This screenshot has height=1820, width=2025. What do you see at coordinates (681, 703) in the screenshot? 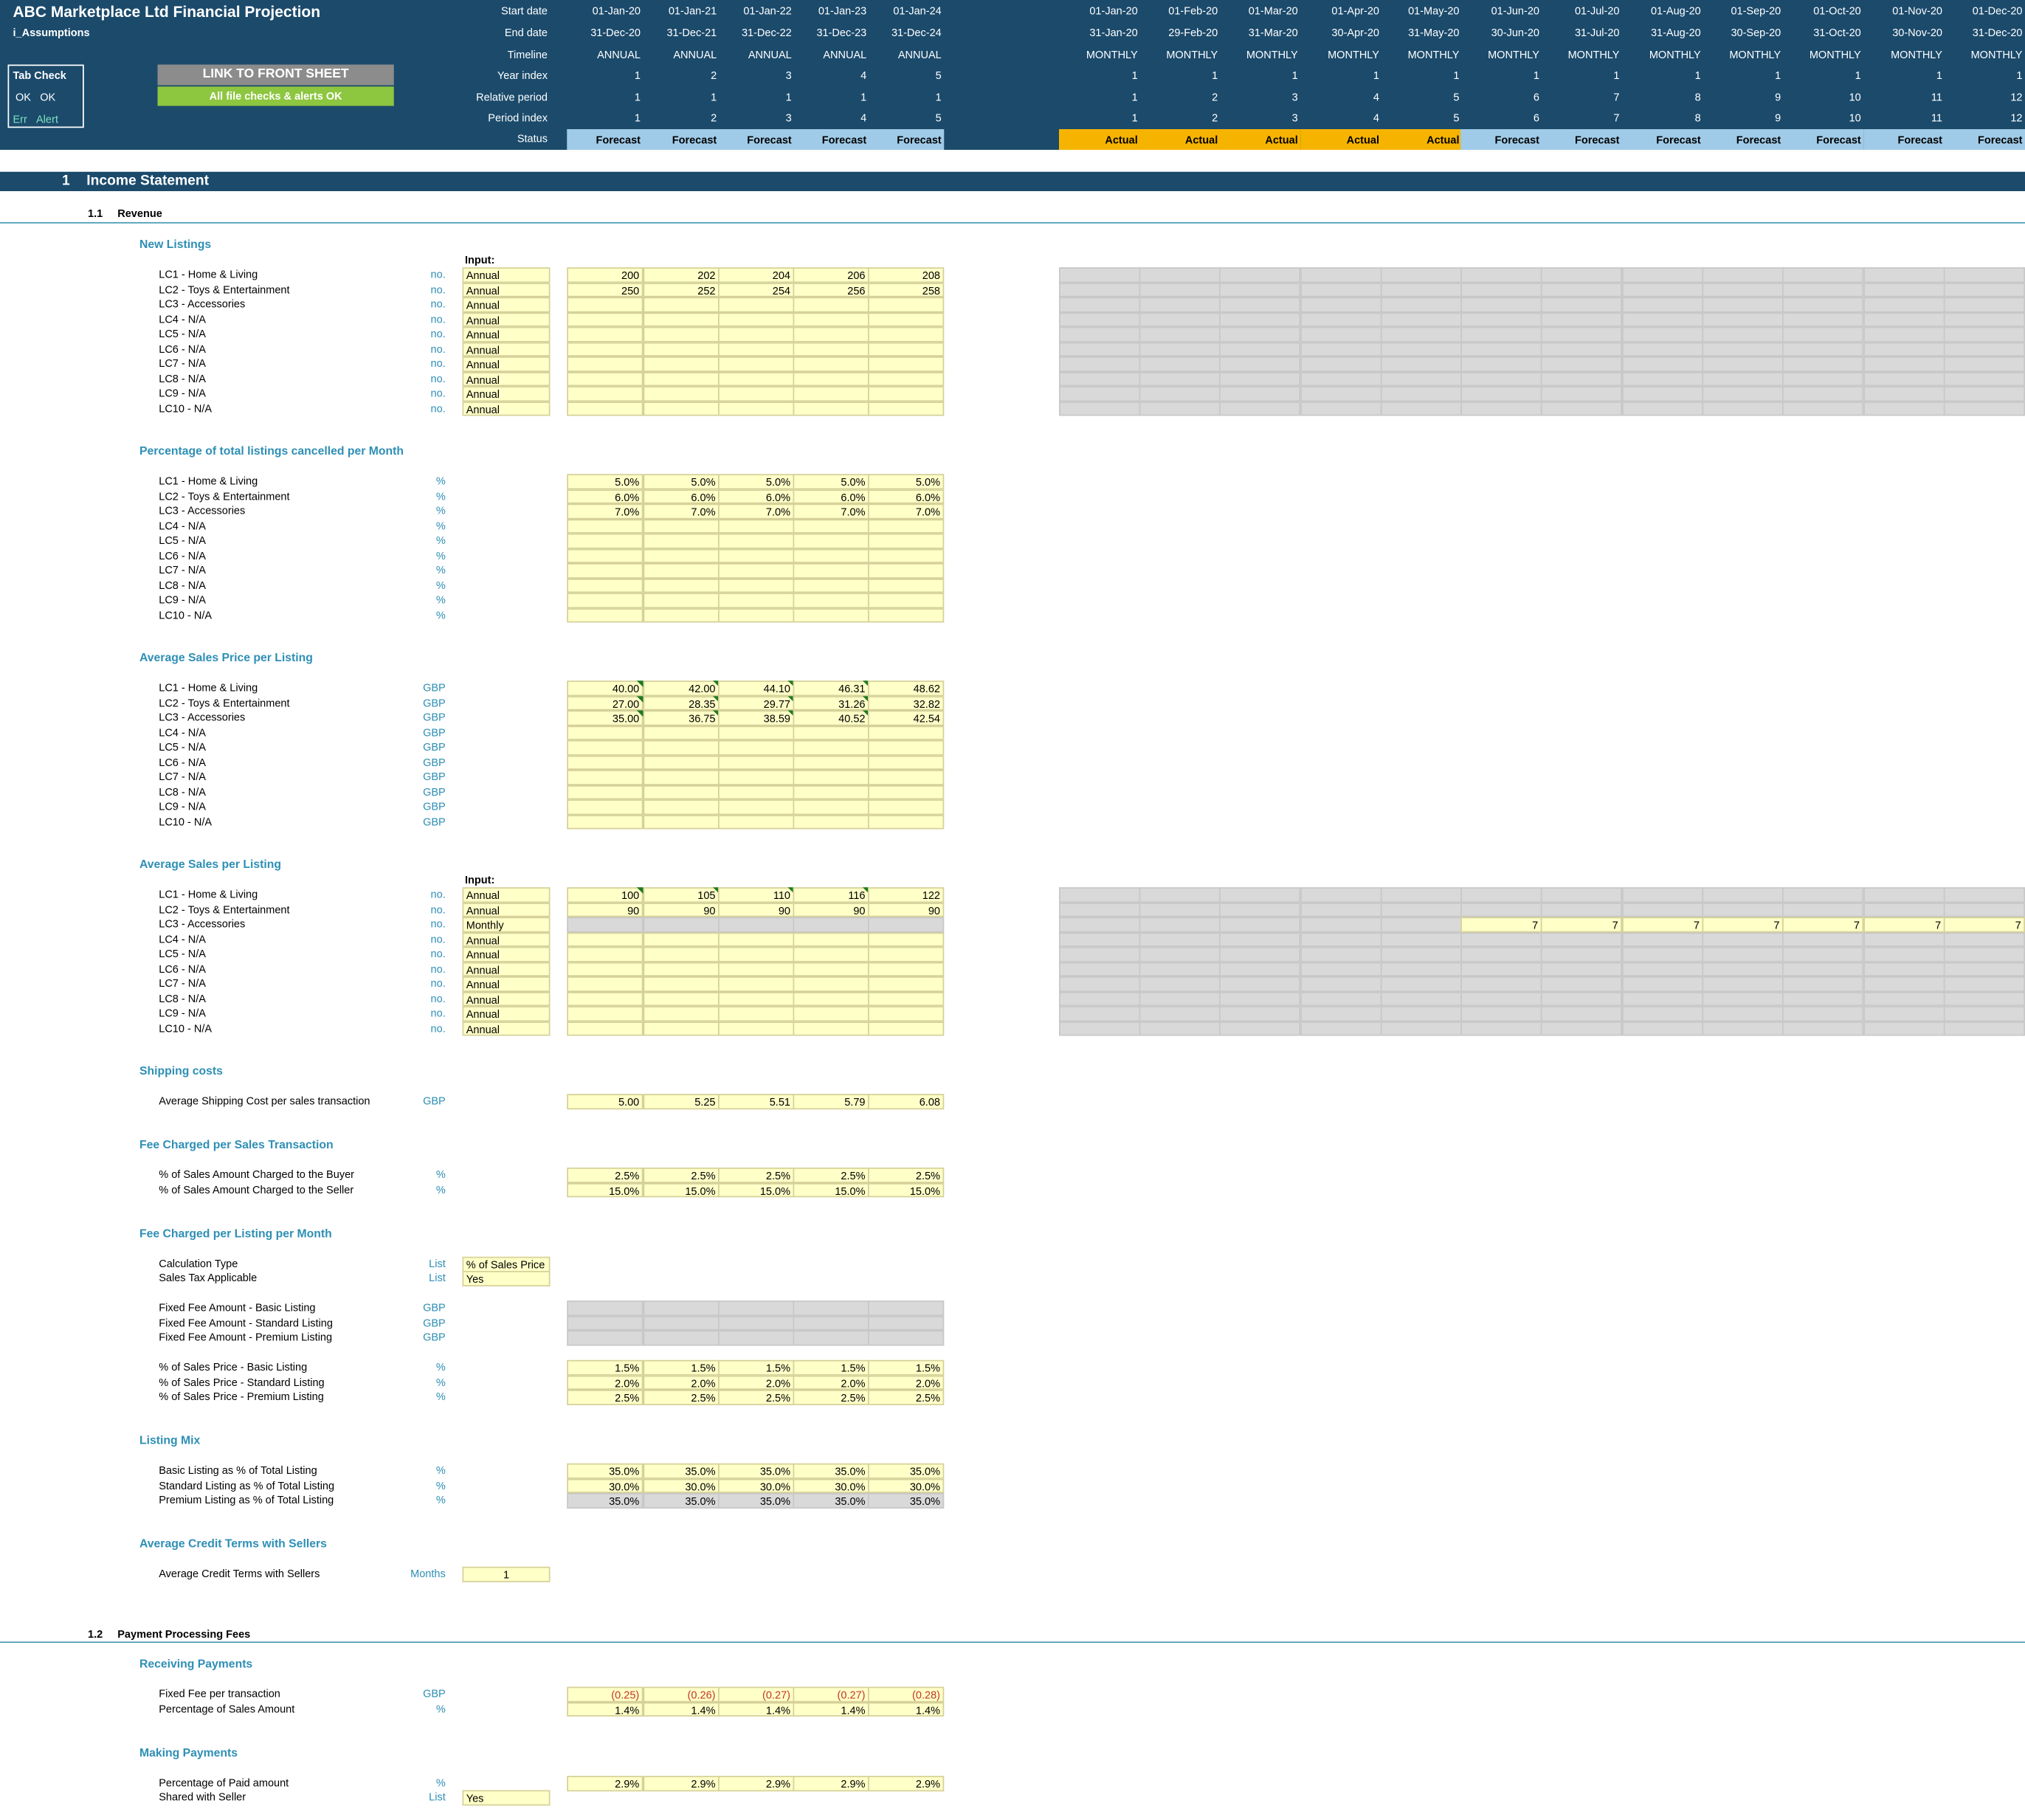
I see `annual-input-cell: 28.35` at bounding box center [681, 703].